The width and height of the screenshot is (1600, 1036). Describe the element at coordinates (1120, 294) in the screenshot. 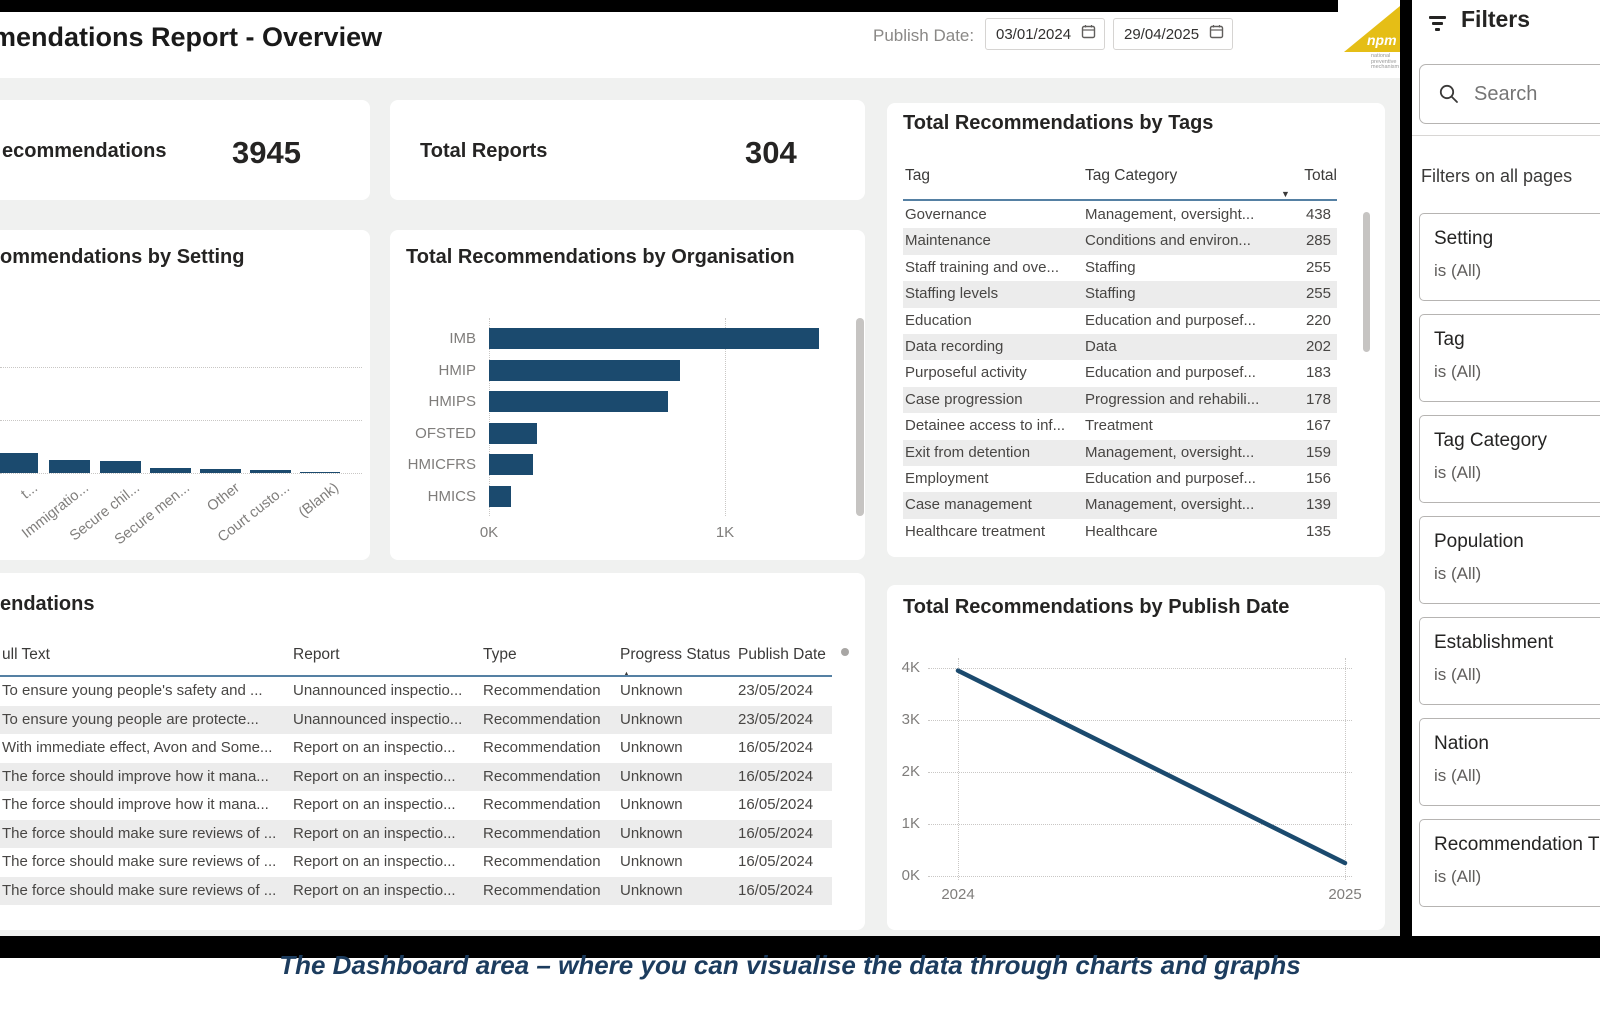

I see `tags-table-row: Staffing levels Staffing 255` at that location.